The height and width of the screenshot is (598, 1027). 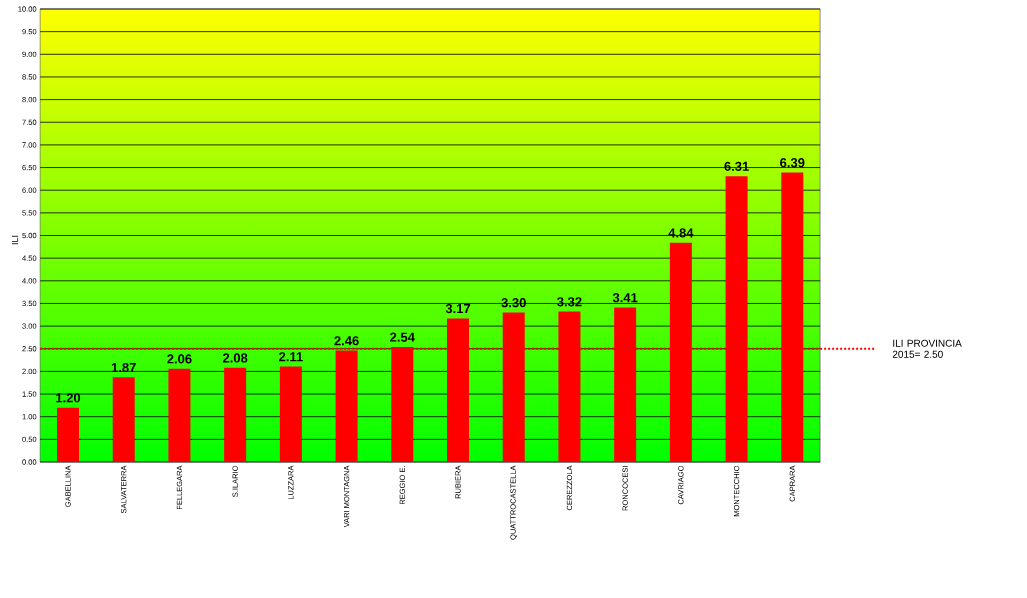 What do you see at coordinates (402, 337) in the screenshot?
I see `data-label: 2.54` at bounding box center [402, 337].